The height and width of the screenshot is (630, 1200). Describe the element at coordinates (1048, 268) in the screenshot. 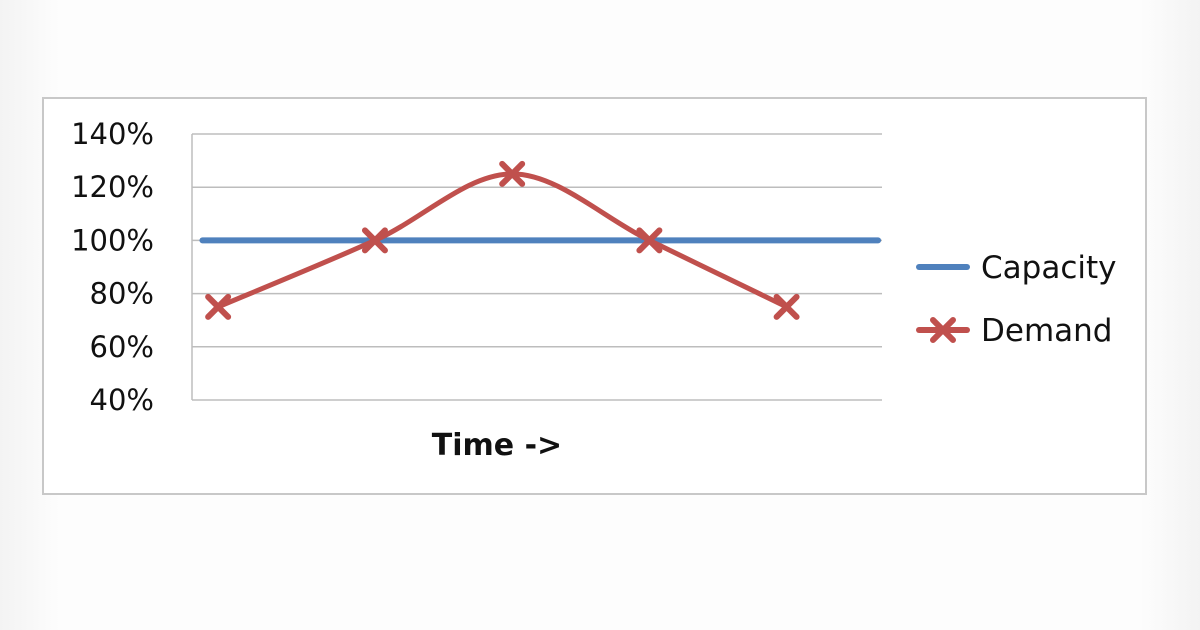

I see `legend-label: Capacity` at that location.